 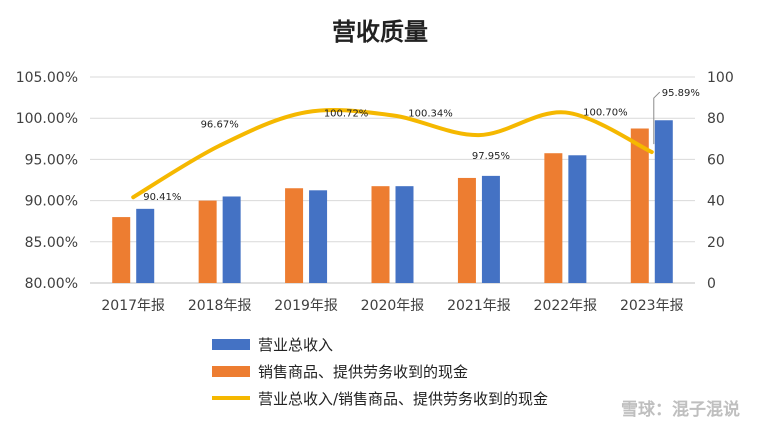 What do you see at coordinates (716, 160) in the screenshot?
I see `y-right-tick-label: 60` at bounding box center [716, 160].